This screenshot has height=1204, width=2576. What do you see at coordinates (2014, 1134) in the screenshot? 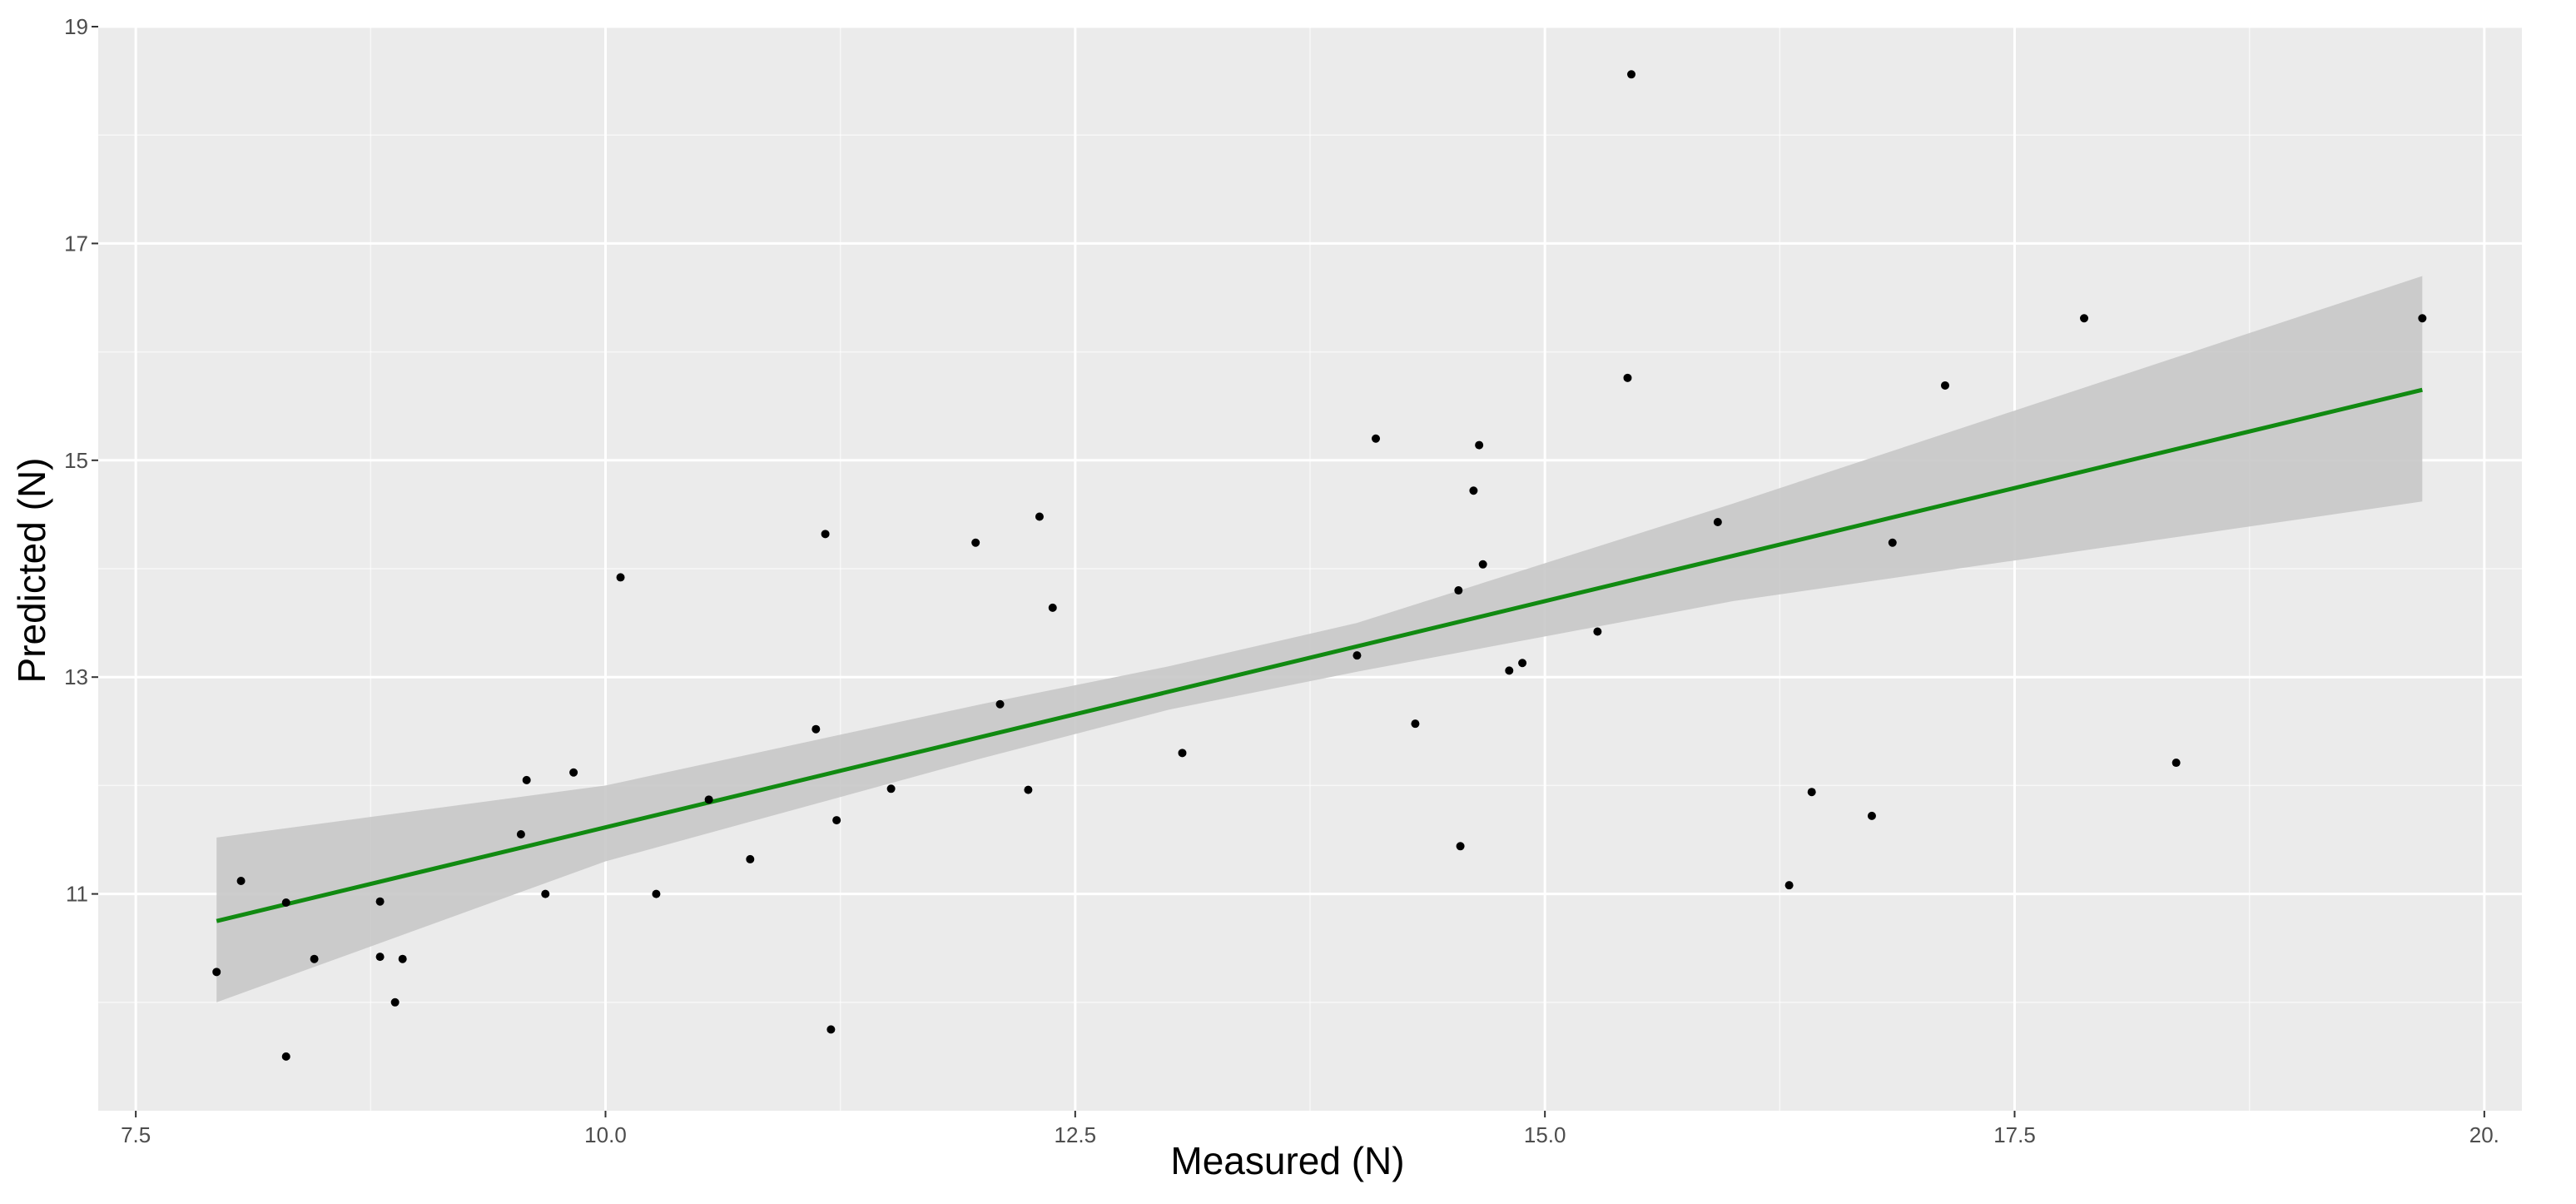
I see `x-tick-label: 17.5` at bounding box center [2014, 1134].